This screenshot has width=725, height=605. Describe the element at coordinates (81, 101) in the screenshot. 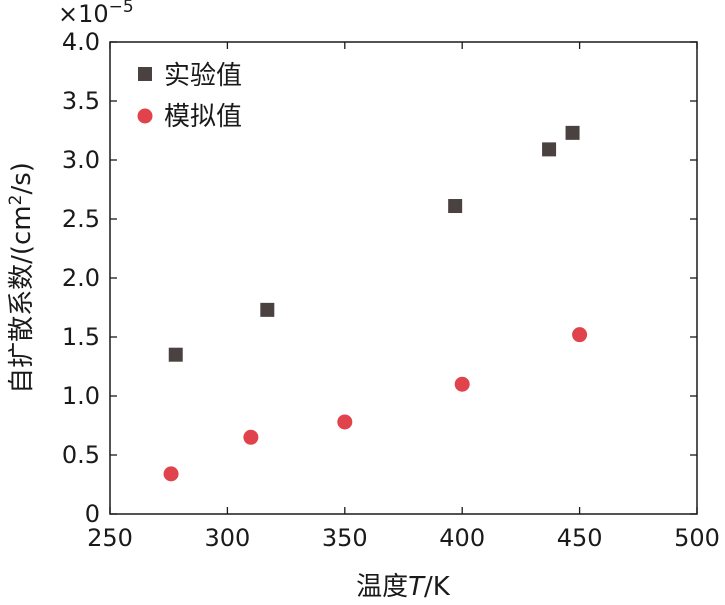

I see `y-tick-label: 3.5` at that location.